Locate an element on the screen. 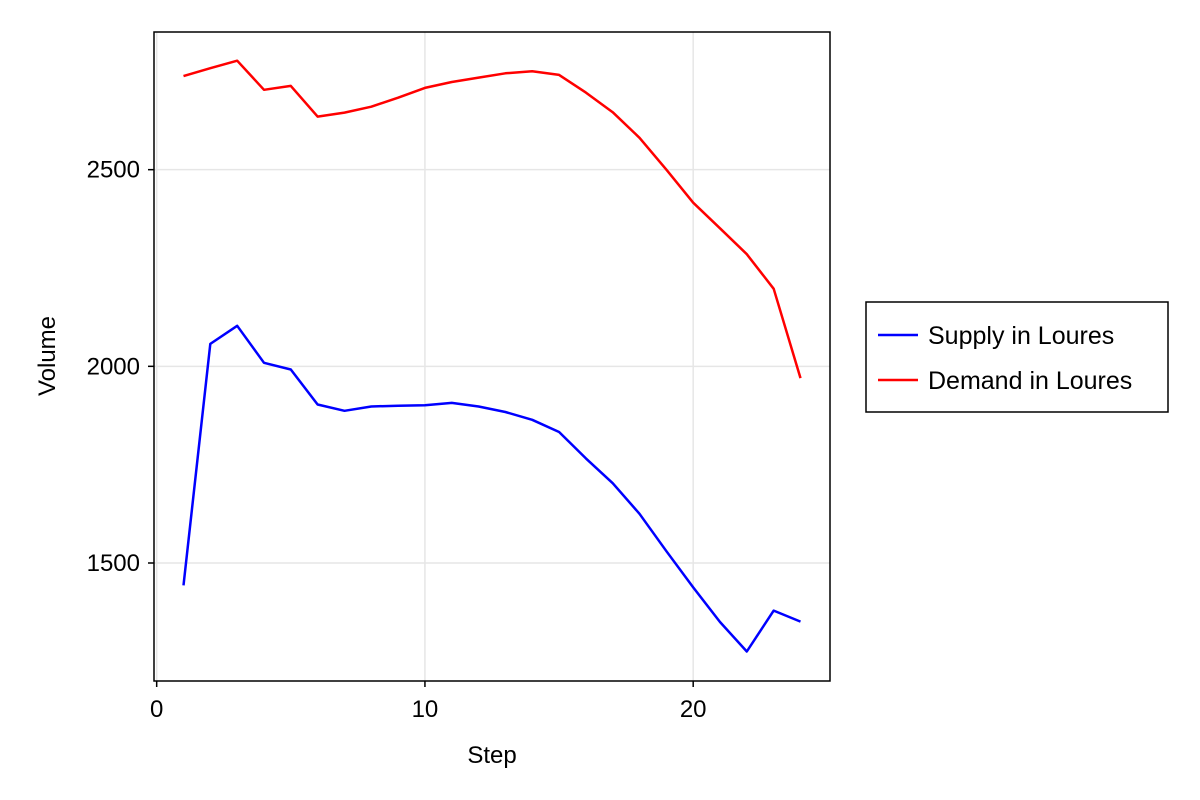 The width and height of the screenshot is (1200, 800). legend-box is located at coordinates (1017, 357).